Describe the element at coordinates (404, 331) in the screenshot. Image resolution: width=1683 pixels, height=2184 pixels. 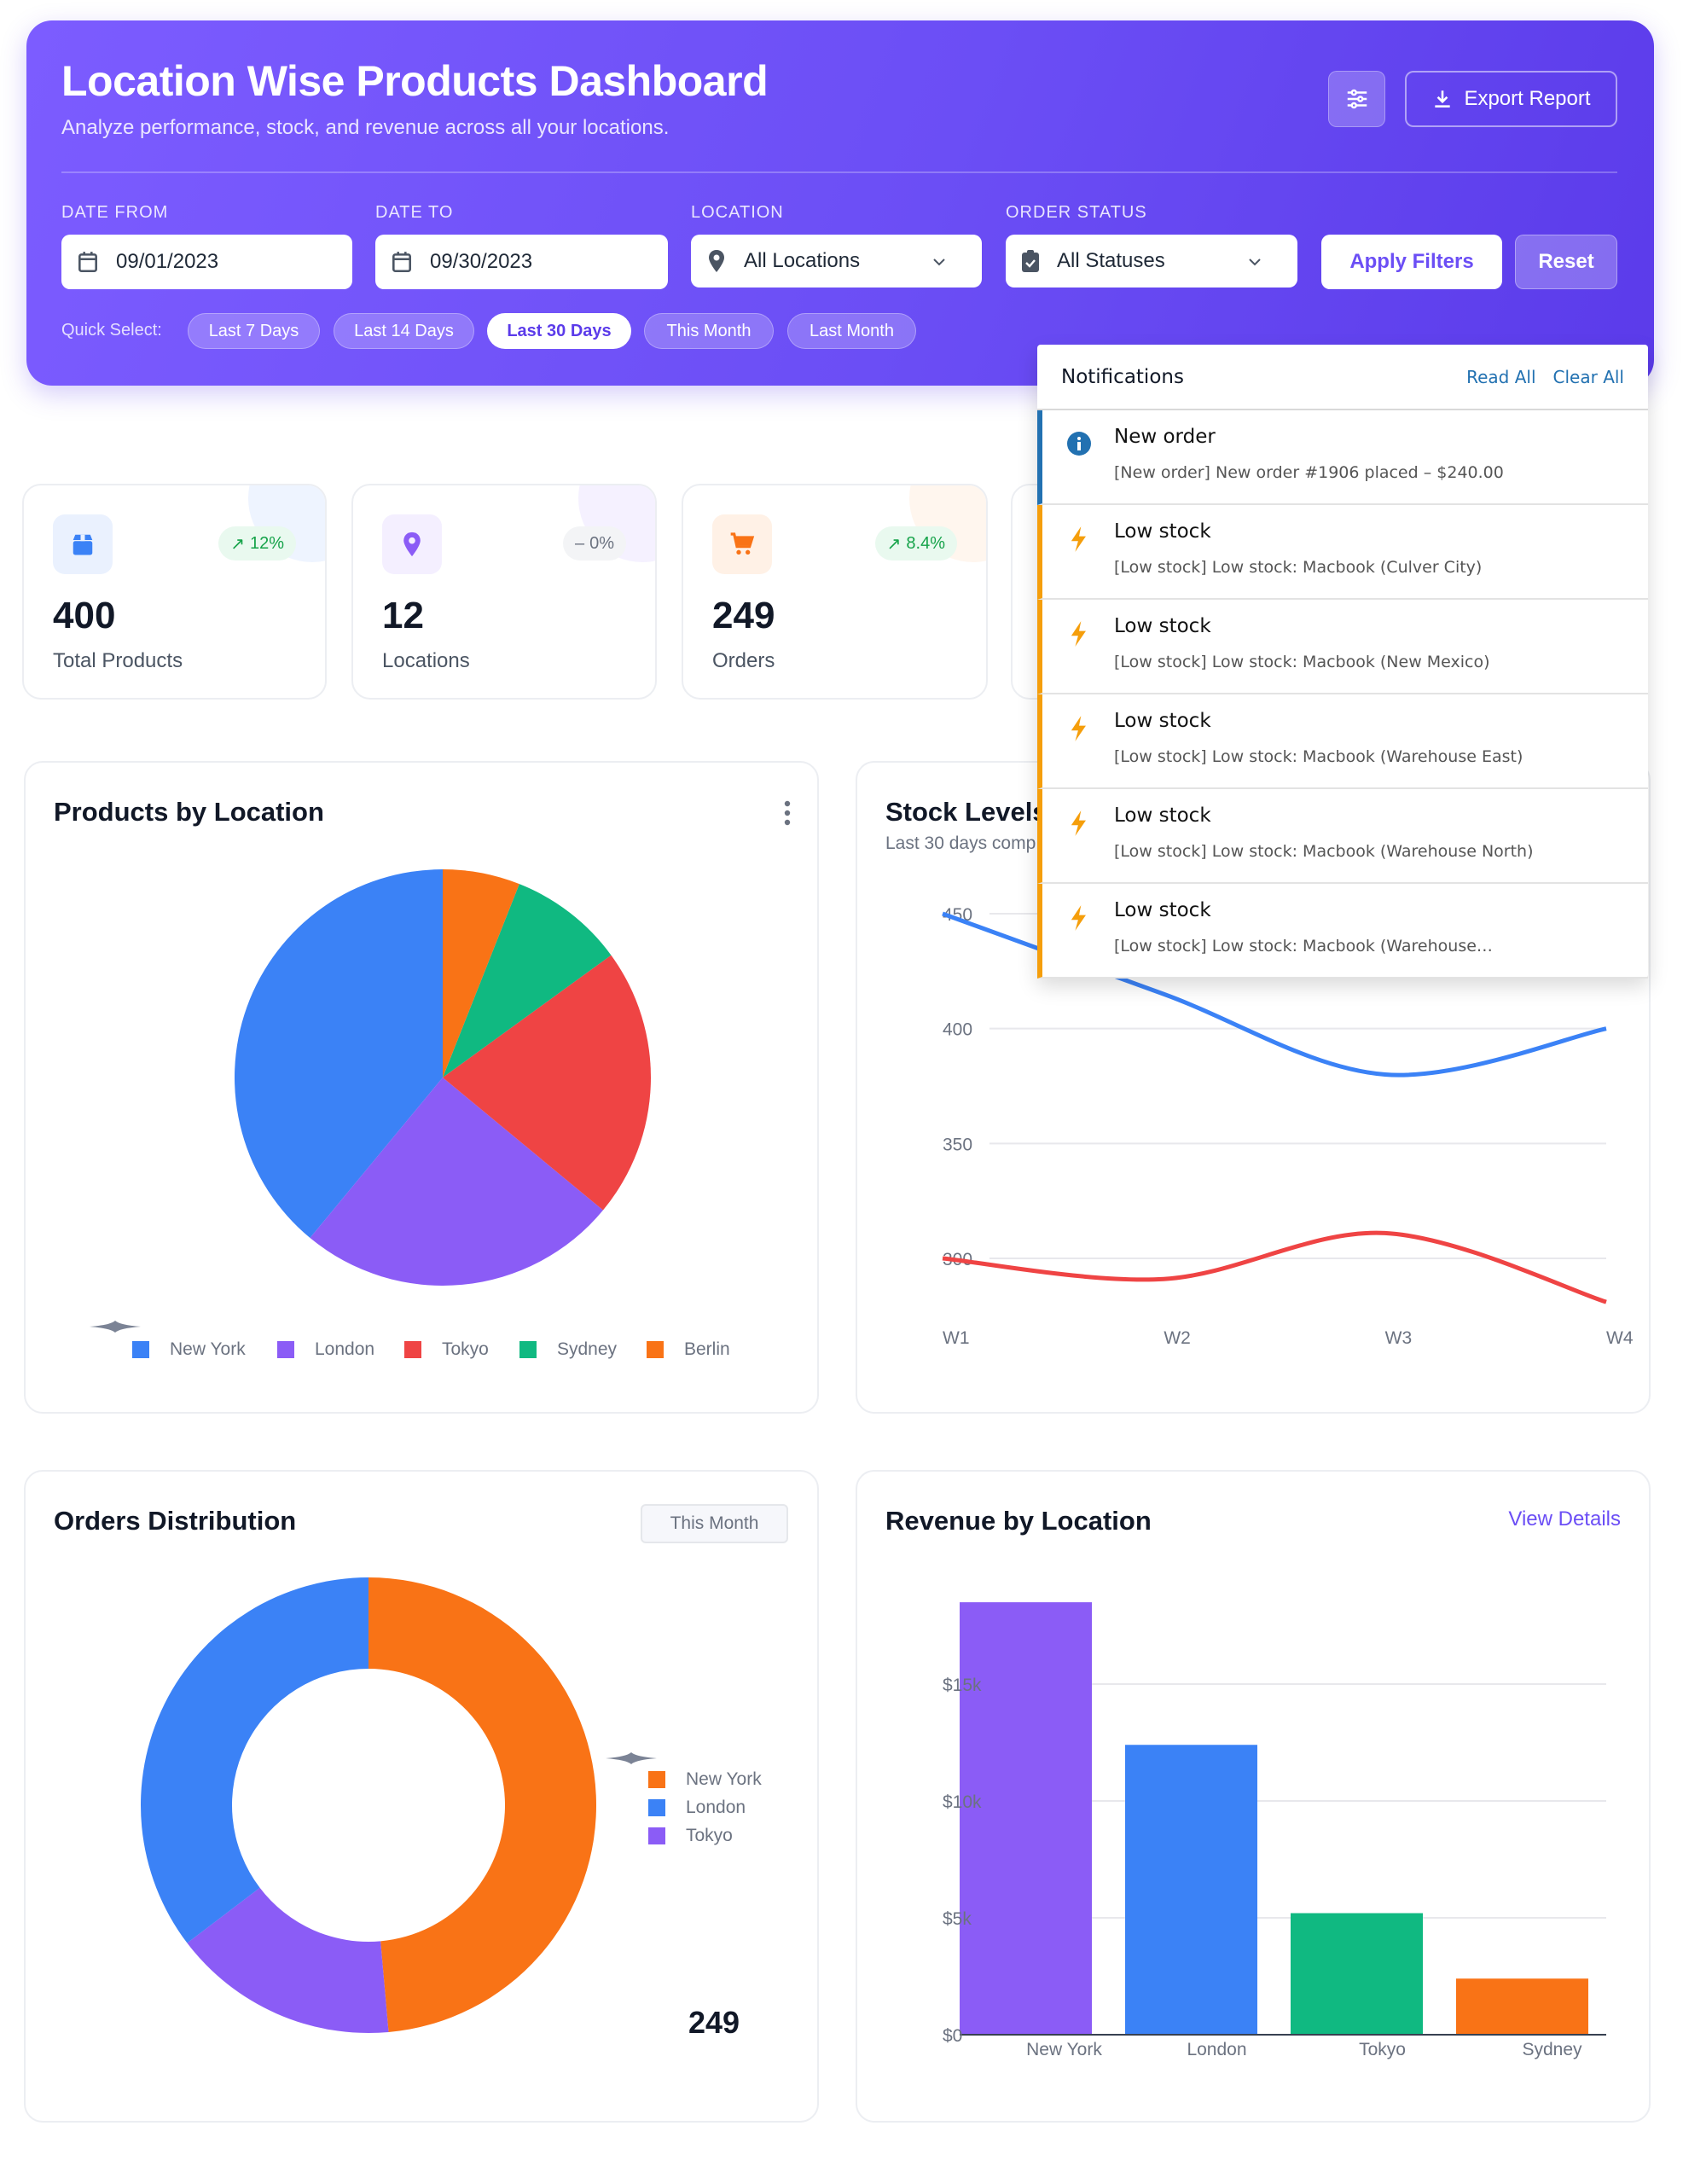
I see `chip-last-14-days: Last 14 Days` at that location.